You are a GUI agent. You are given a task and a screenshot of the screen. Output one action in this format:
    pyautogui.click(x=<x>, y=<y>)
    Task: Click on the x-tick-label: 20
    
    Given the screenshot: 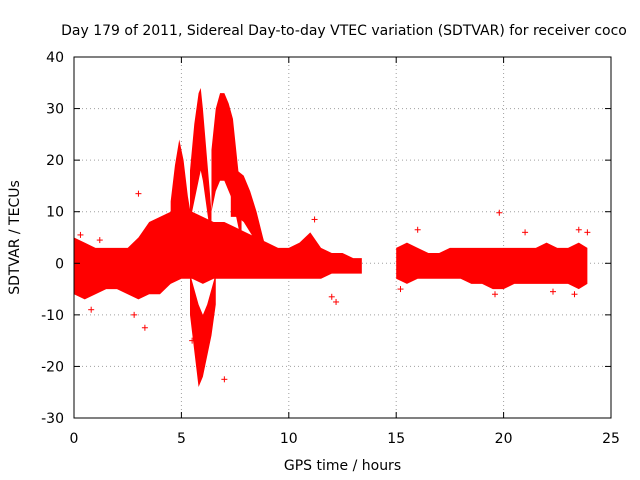 What is the action you would take?
    pyautogui.click(x=504, y=439)
    